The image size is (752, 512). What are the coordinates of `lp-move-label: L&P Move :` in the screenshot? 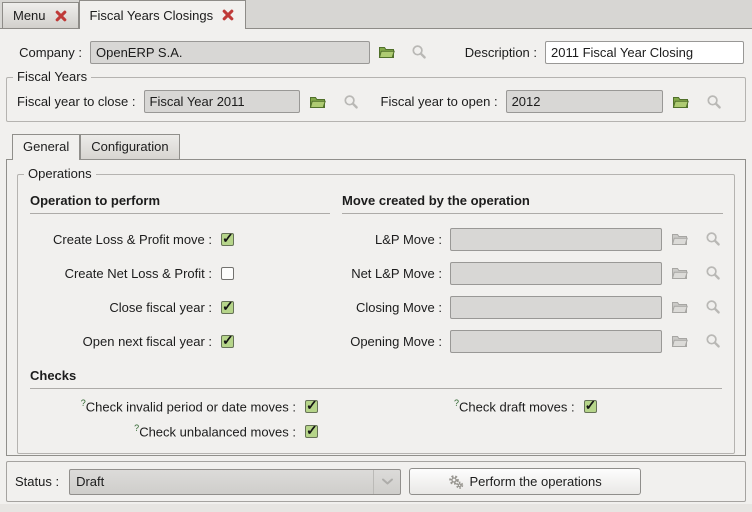 It's located at (408, 239).